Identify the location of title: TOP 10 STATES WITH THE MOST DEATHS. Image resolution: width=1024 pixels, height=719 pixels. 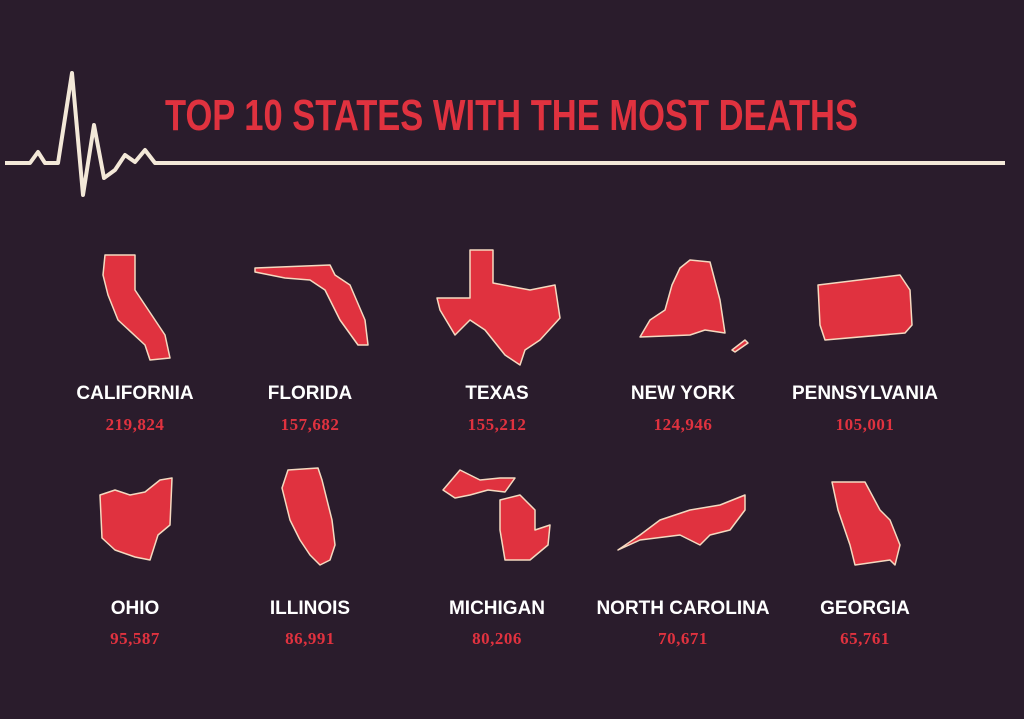
(511, 115).